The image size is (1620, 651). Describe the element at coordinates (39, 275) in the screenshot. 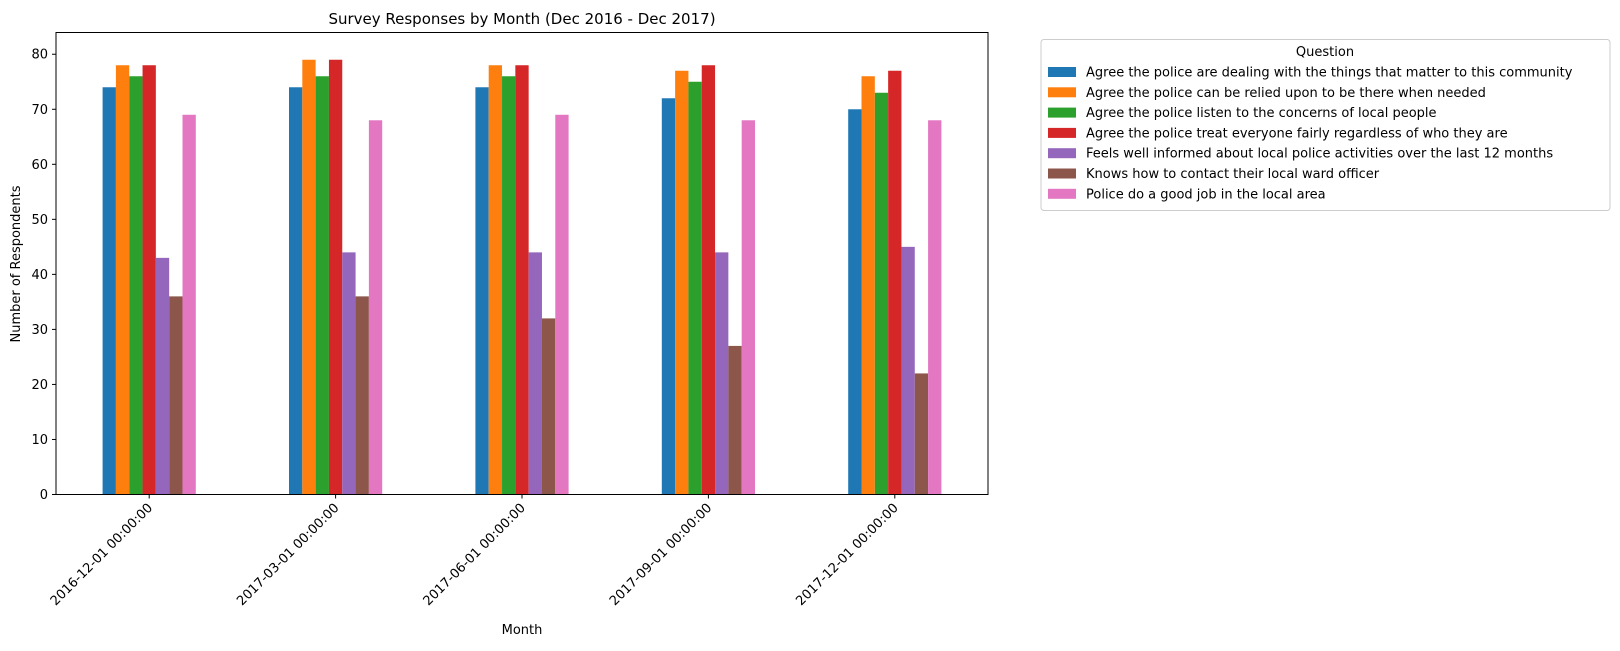

I see `y-tick-label: 40` at that location.